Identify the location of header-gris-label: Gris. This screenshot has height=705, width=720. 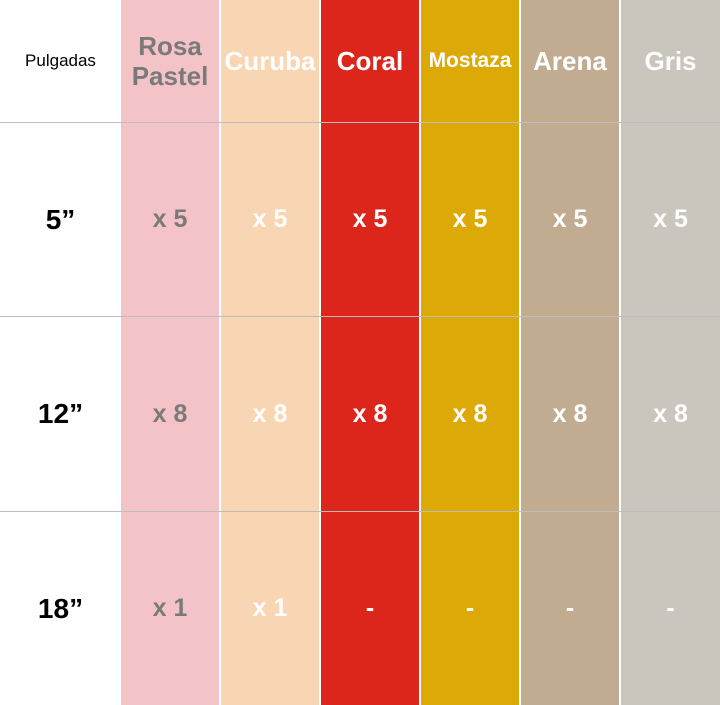
(670, 61).